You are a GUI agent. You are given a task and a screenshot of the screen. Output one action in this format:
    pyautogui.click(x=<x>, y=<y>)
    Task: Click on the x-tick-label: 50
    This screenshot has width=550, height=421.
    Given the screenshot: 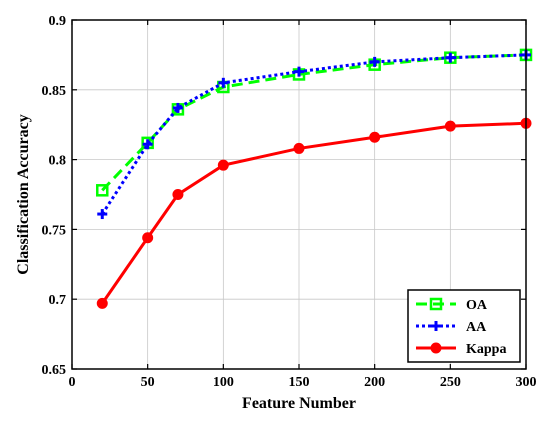 What is the action you would take?
    pyautogui.click(x=148, y=382)
    